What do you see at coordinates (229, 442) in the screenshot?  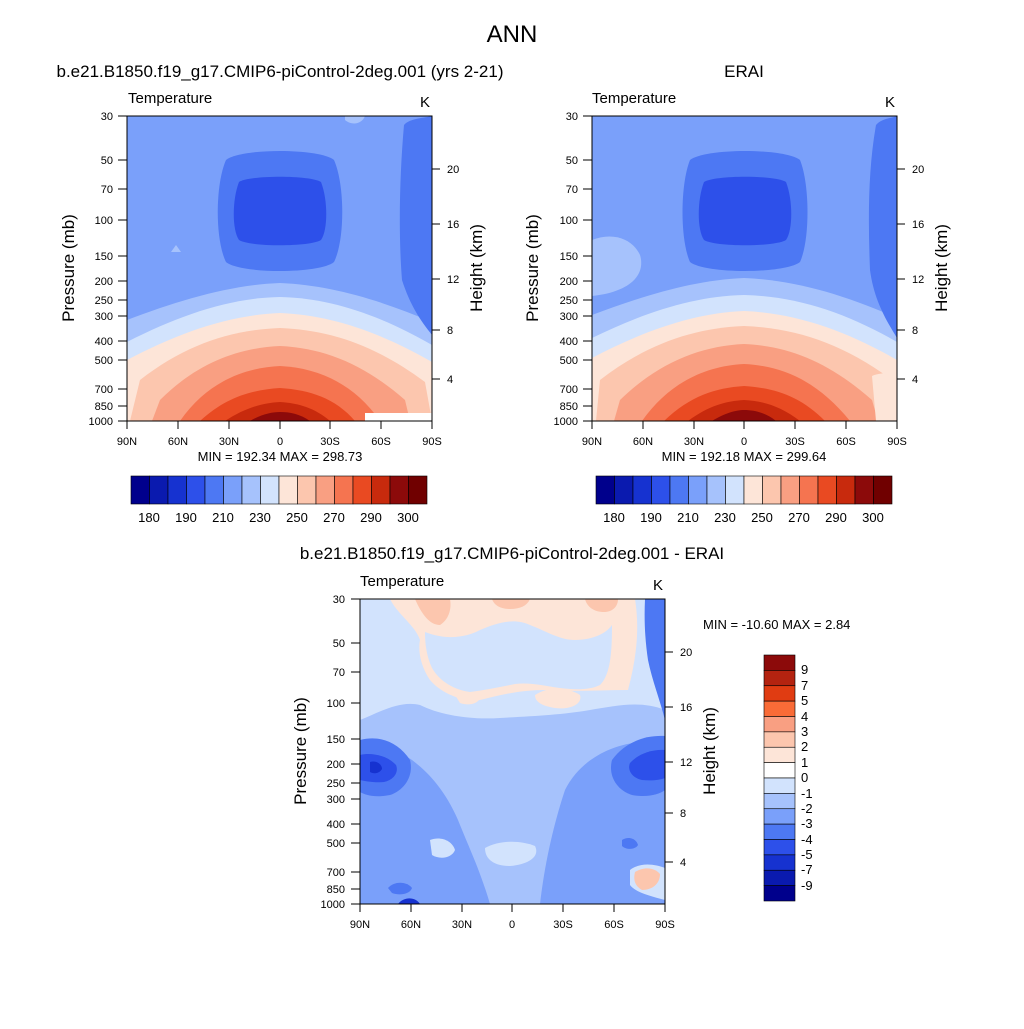 I see `x-tick-label: 30N` at bounding box center [229, 442].